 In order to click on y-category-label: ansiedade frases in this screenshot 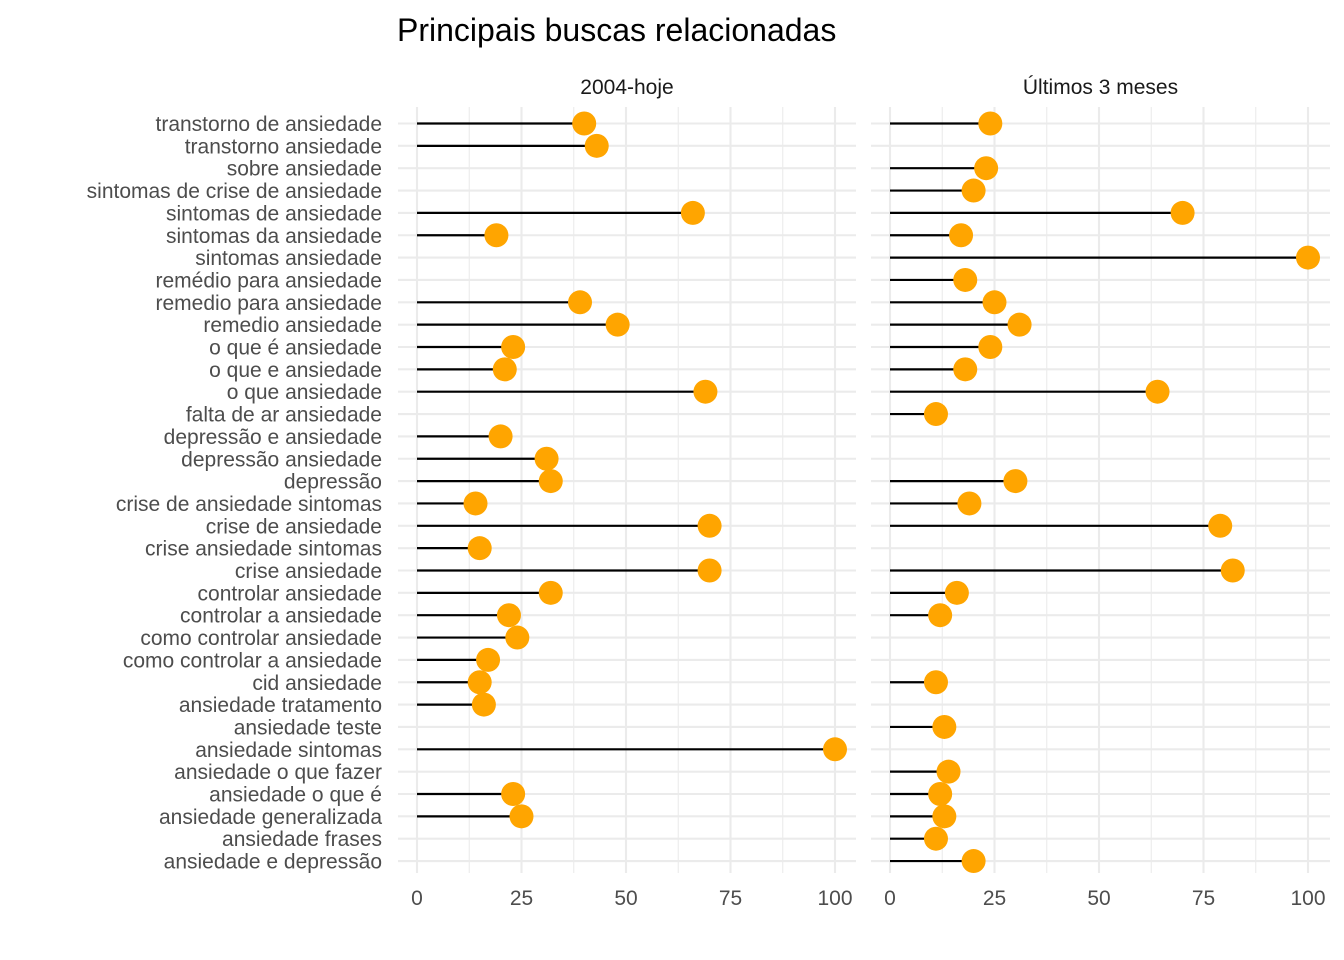, I will do `click(302, 839)`.